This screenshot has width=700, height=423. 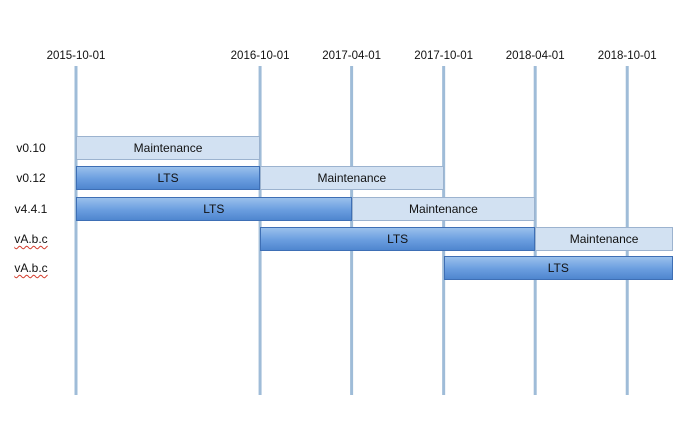 I want to click on row-label-3: v4.4.1, so click(x=31, y=209).